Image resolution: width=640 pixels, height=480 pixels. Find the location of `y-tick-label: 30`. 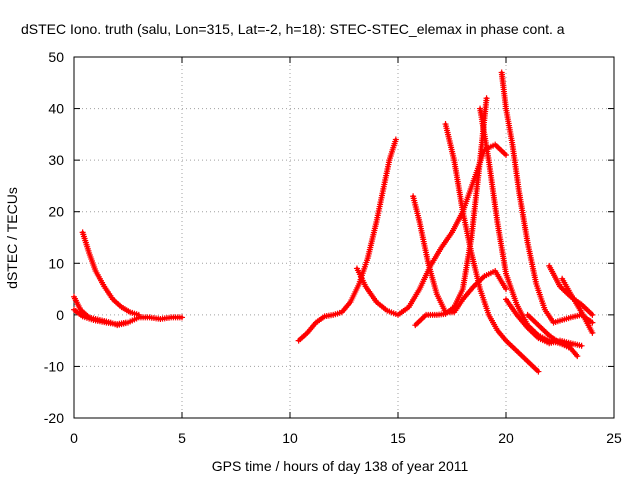

y-tick-label: 30 is located at coordinates (56, 160).